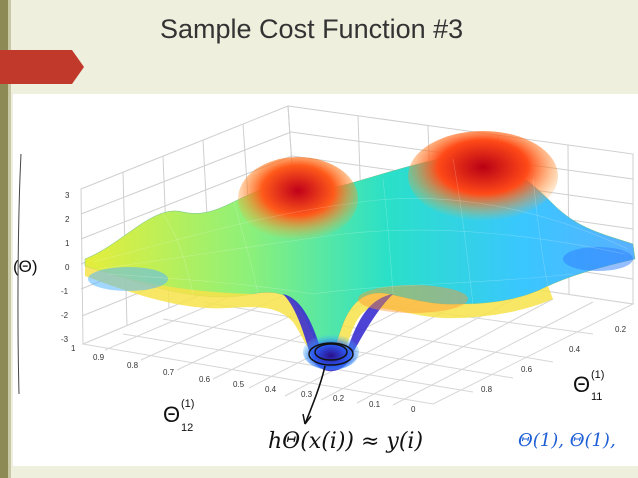 The image size is (638, 478). I want to click on handwritten-params: Θ(1), Θ(1),, so click(567, 440).